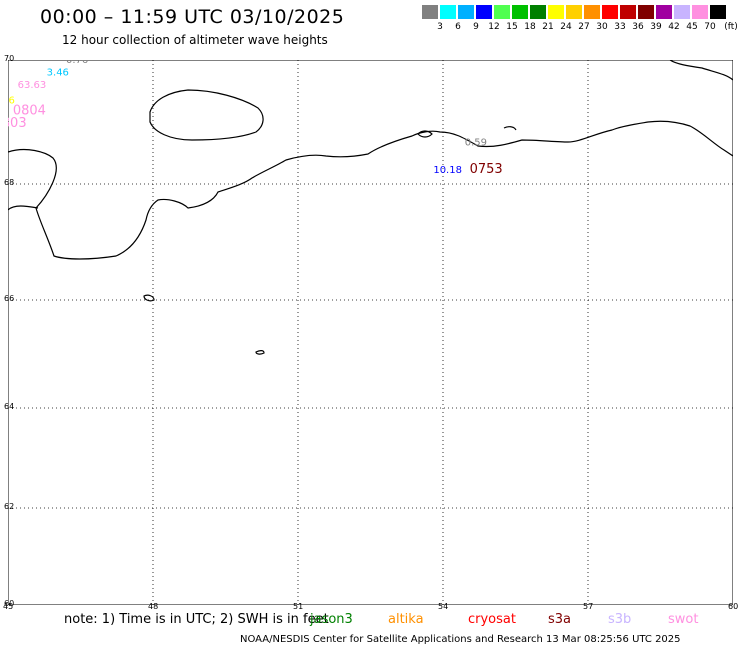 The image size is (740, 650). I want to click on color-scale-tick: 24, so click(566, 27).